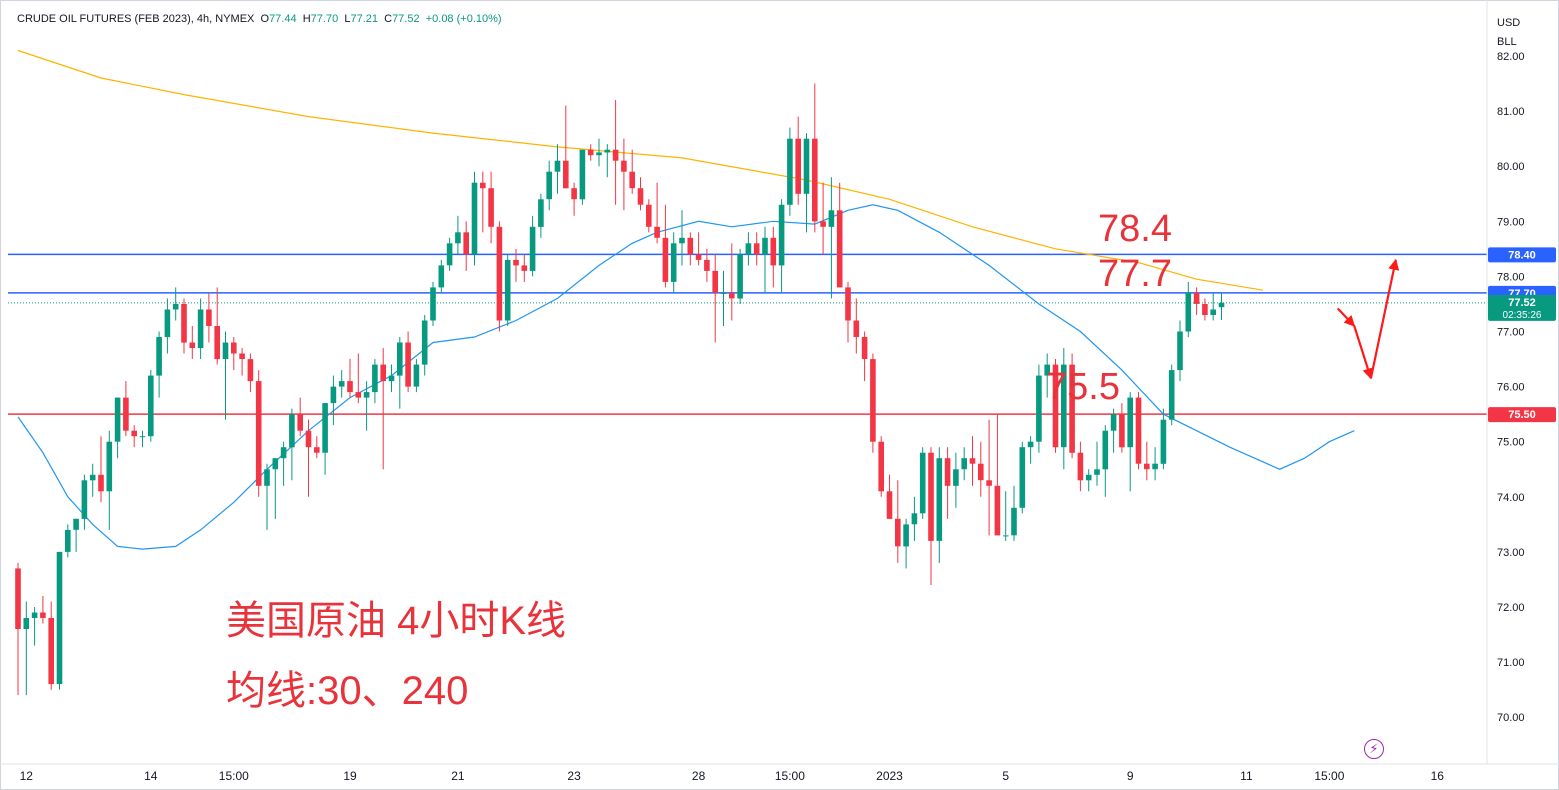  Describe the element at coordinates (1374, 749) in the screenshot. I see `lightning-icon: ⚡` at that location.